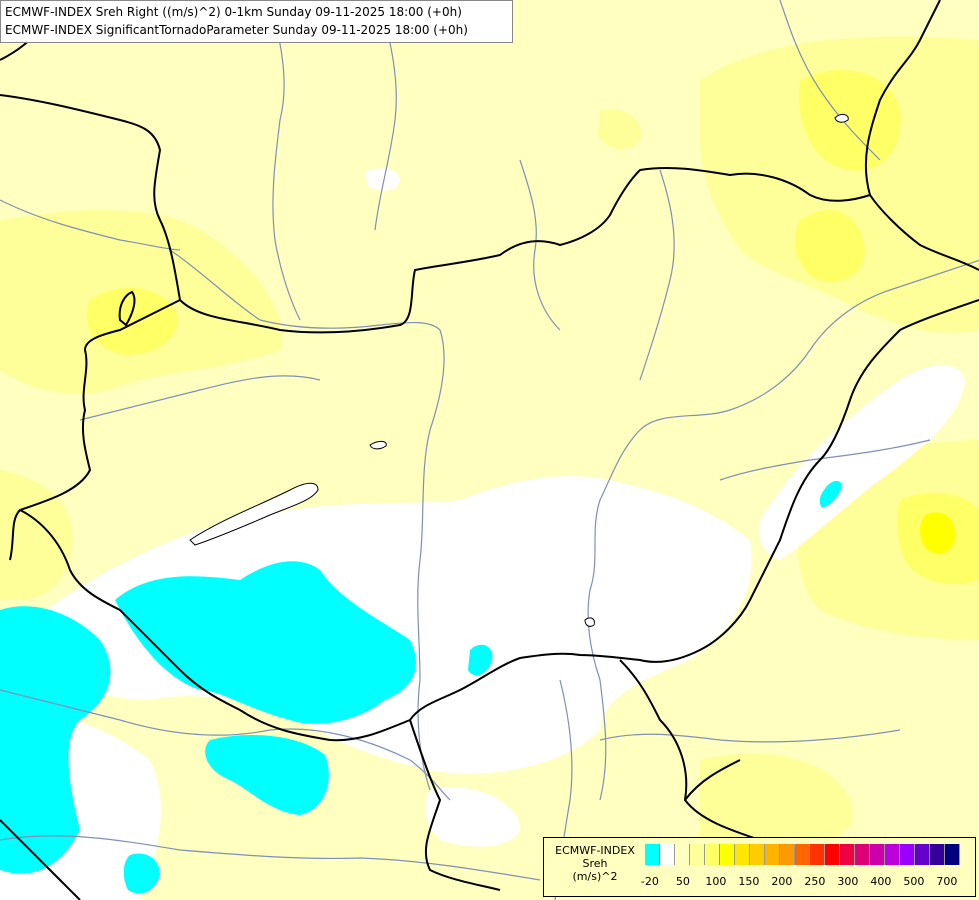 The height and width of the screenshot is (900, 979). Describe the element at coordinates (649, 881) in the screenshot. I see `legend-tick-label: -20` at that location.